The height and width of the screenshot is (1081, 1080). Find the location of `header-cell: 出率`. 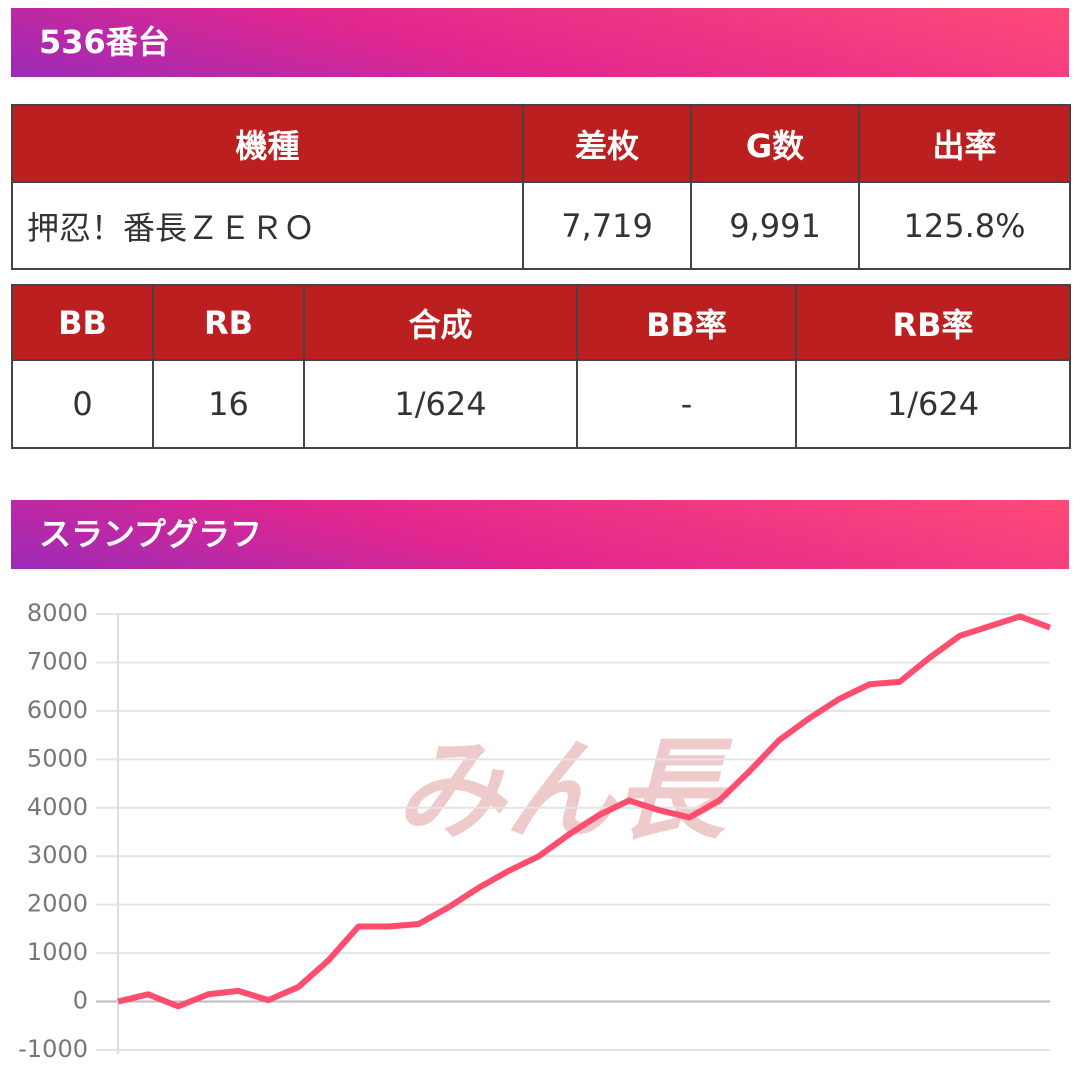

header-cell: 出率 is located at coordinates (964, 143).